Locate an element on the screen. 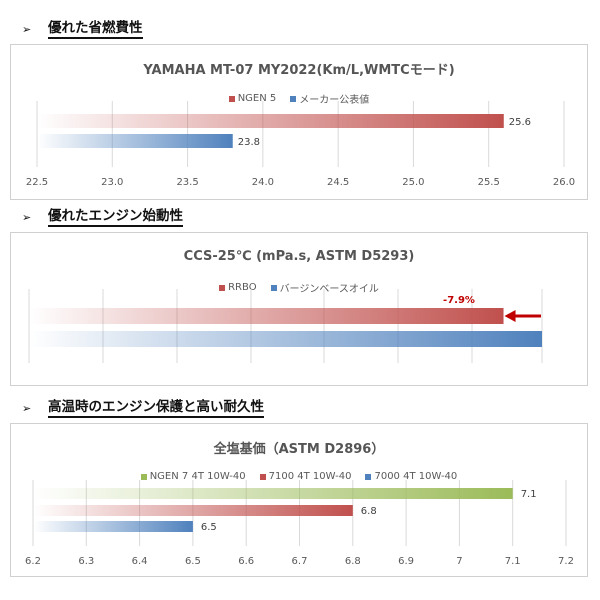  legend-item: NGEN 7 4T 10W-40 is located at coordinates (193, 476).